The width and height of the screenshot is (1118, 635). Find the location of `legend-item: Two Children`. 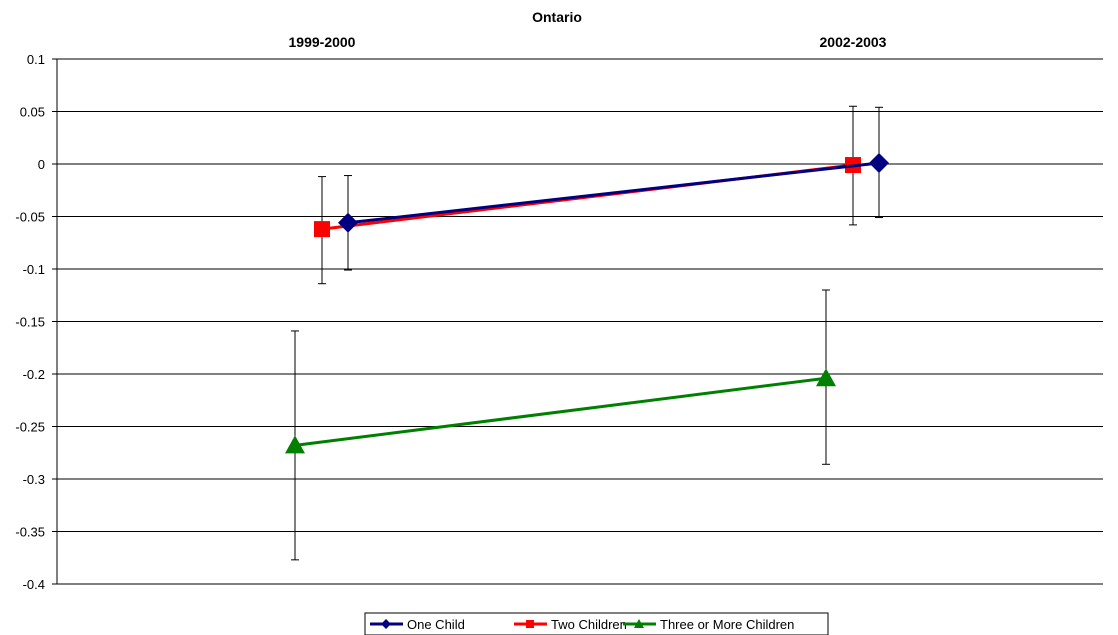

legend-item: Two Children is located at coordinates (570, 624).